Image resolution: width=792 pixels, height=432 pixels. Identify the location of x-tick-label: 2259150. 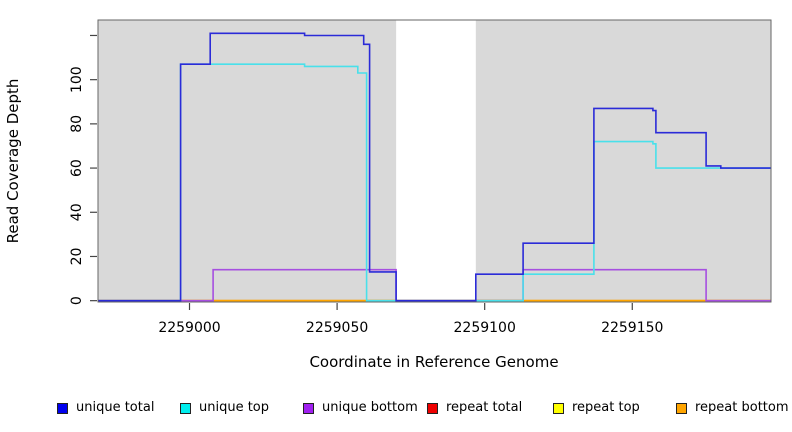
(632, 328).